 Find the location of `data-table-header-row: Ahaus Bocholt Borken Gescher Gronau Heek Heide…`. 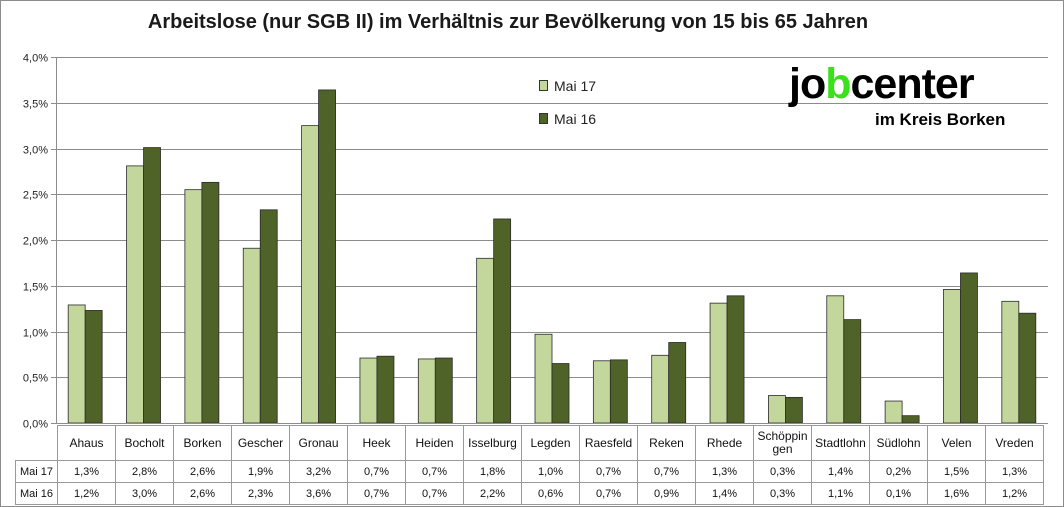

data-table-header-row: Ahaus Bocholt Borken Gescher Gronau Heek Heide… is located at coordinates (529, 443).